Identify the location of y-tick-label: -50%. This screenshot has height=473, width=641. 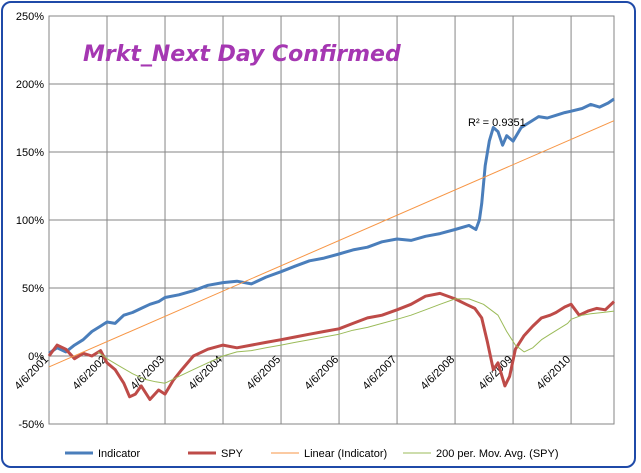
(31, 425).